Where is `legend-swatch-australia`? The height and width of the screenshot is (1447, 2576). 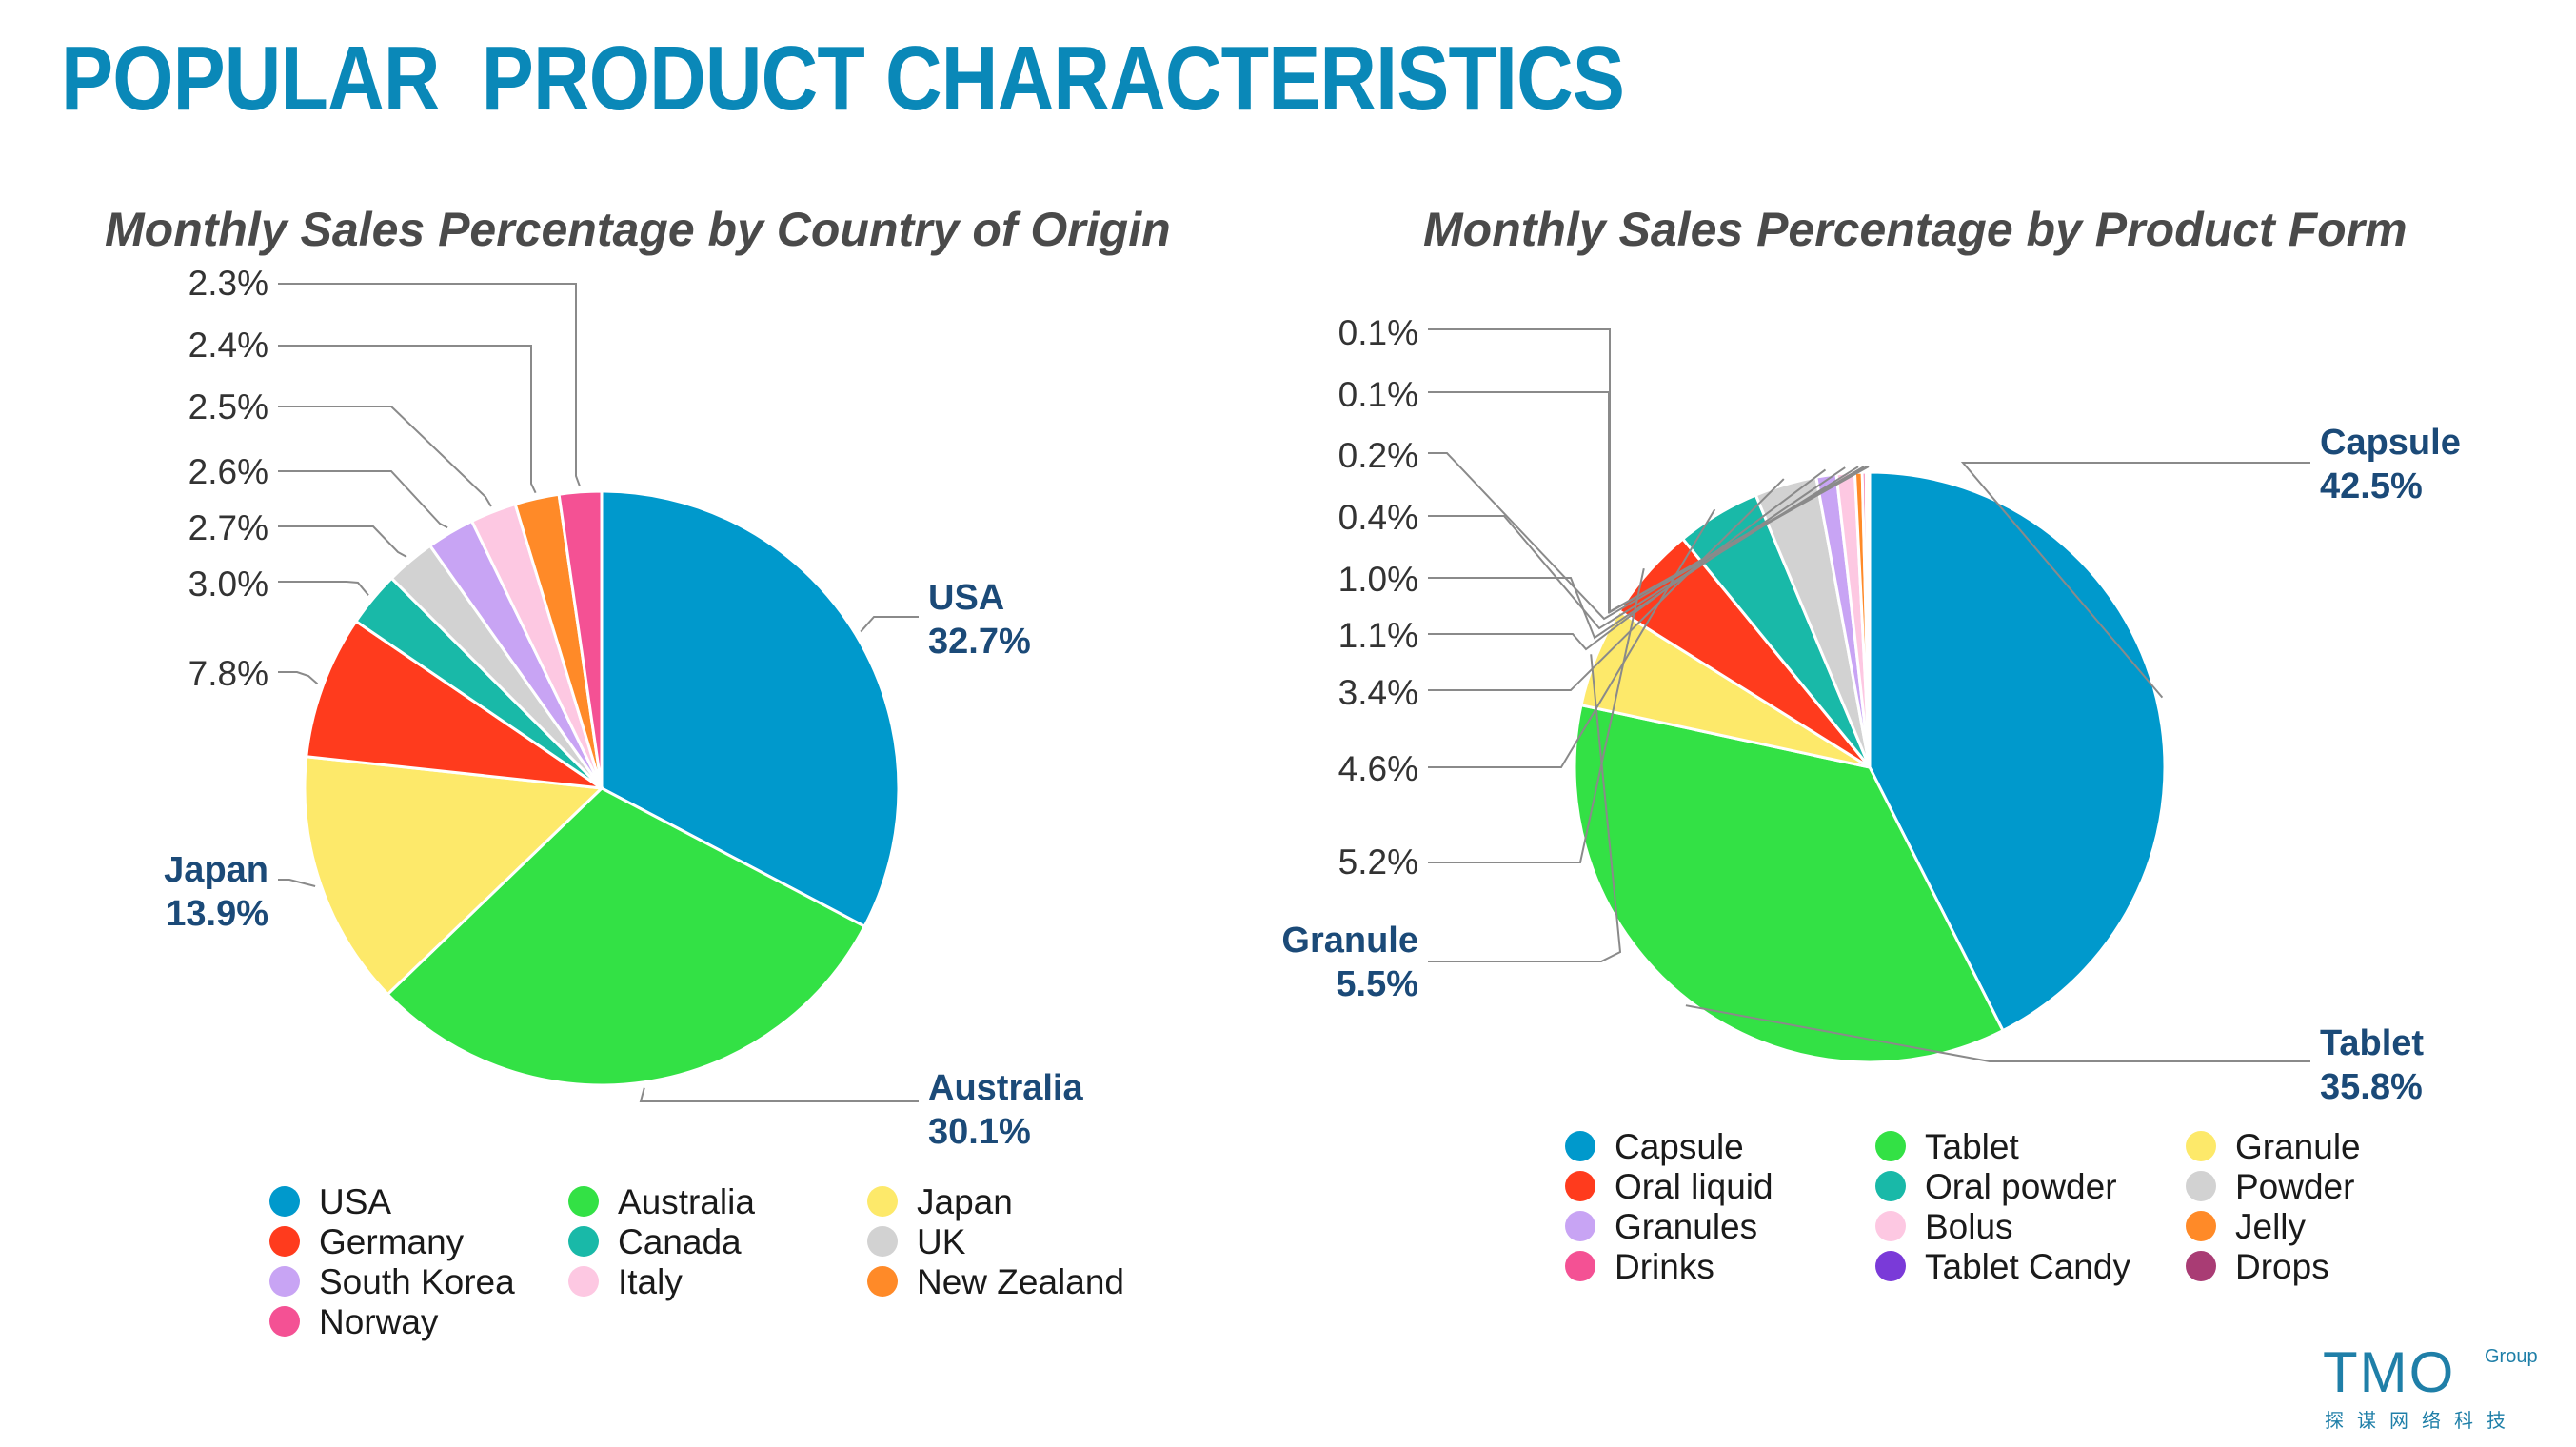 legend-swatch-australia is located at coordinates (583, 1201).